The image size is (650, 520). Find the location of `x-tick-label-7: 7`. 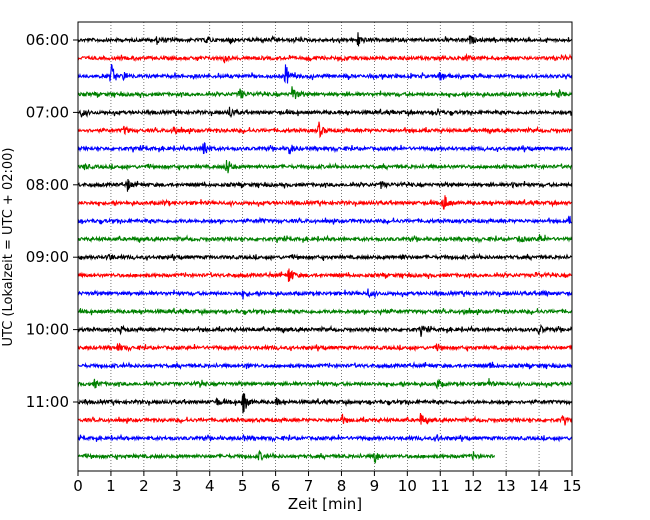

x-tick-label-7: 7 is located at coordinates (309, 486).